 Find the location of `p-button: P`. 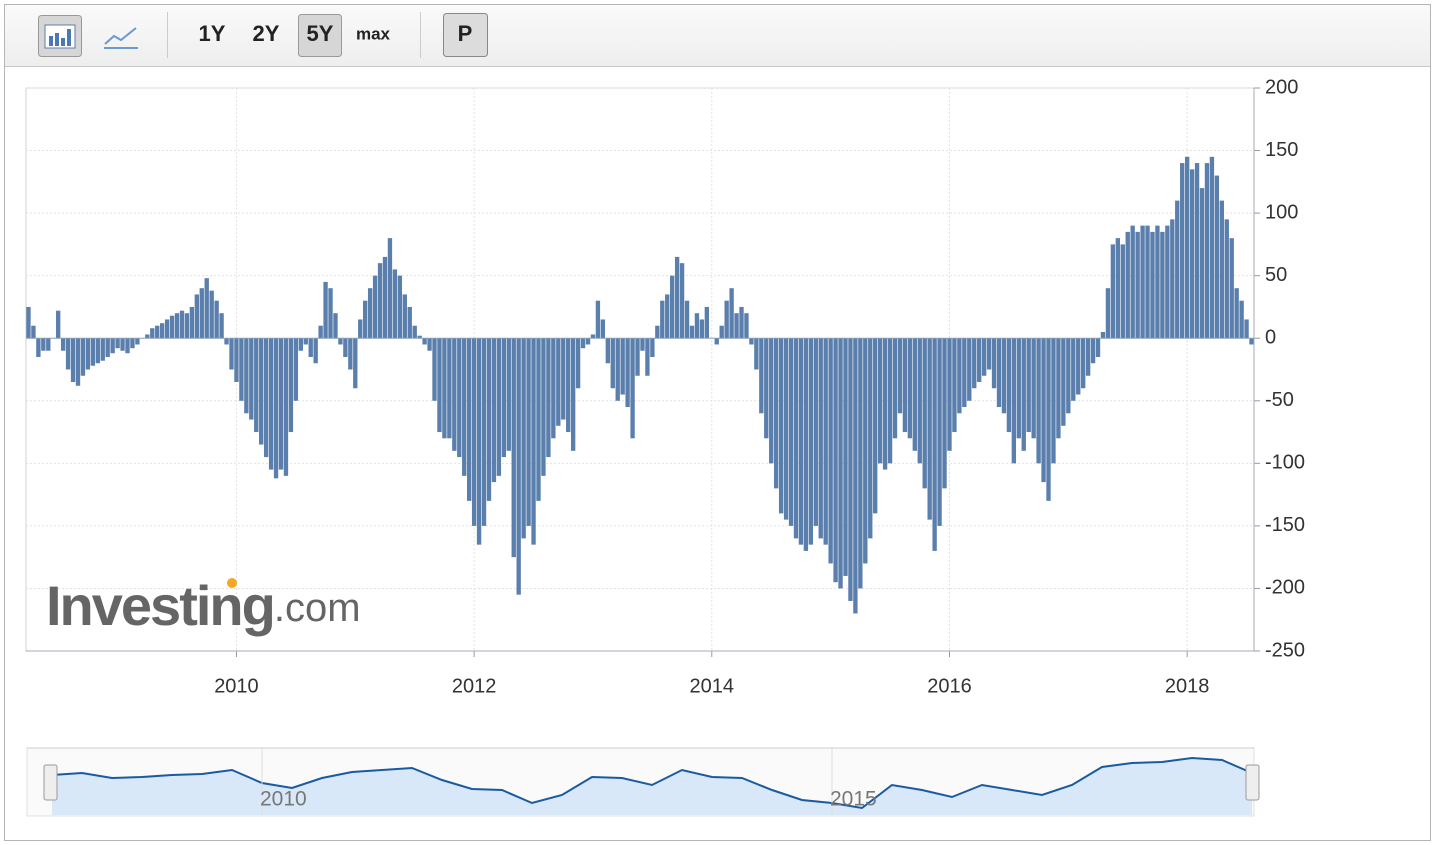

p-button: P is located at coordinates (465, 33).